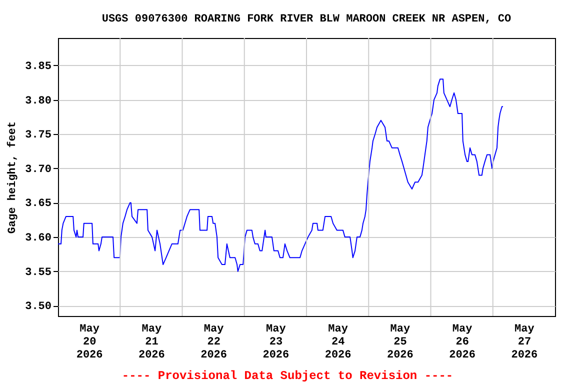  Describe the element at coordinates (462, 343) in the screenshot. I see `x-tick-label: May 26 2026` at that location.